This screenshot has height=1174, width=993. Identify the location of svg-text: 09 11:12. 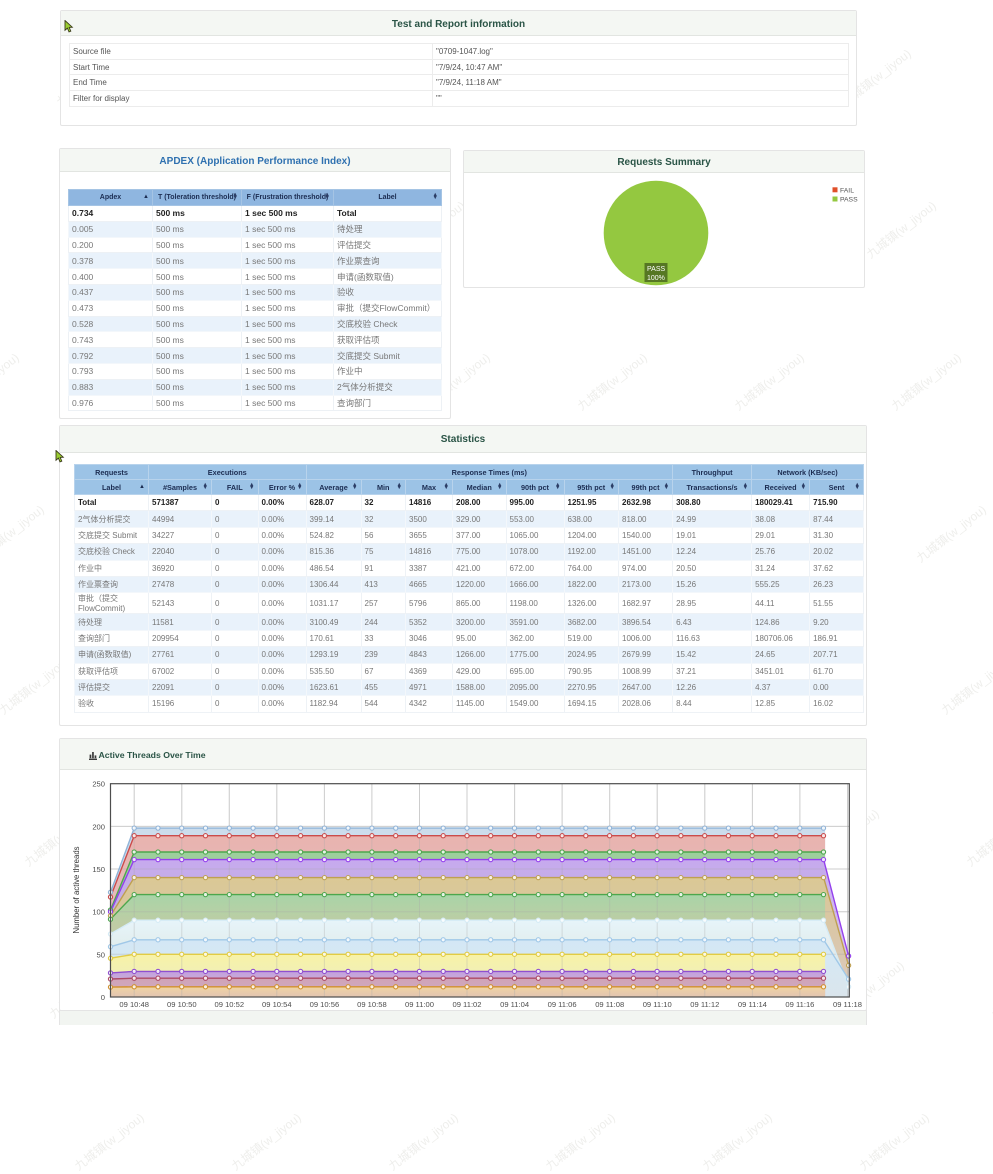
(704, 1004).